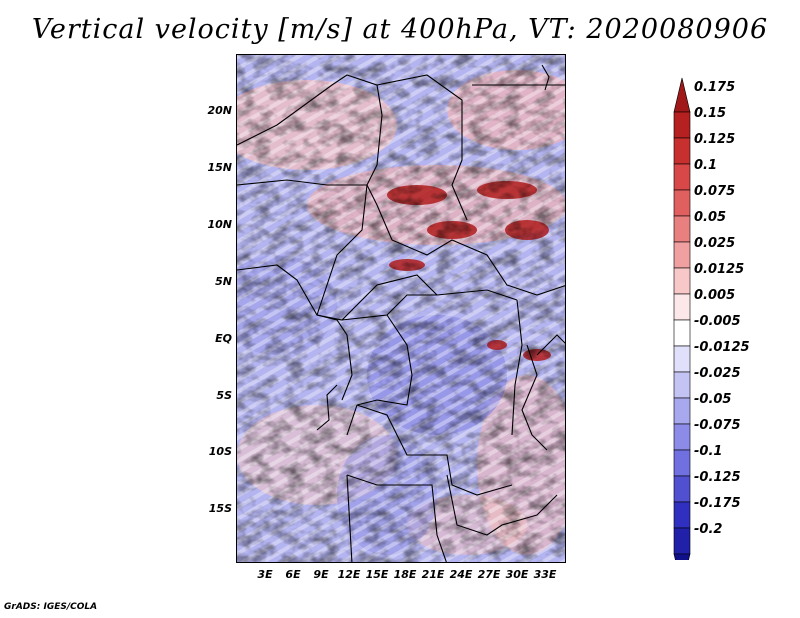 The image size is (800, 618). Describe the element at coordinates (715, 87) in the screenshot. I see `colorbar-label-0: 0.175` at that location.